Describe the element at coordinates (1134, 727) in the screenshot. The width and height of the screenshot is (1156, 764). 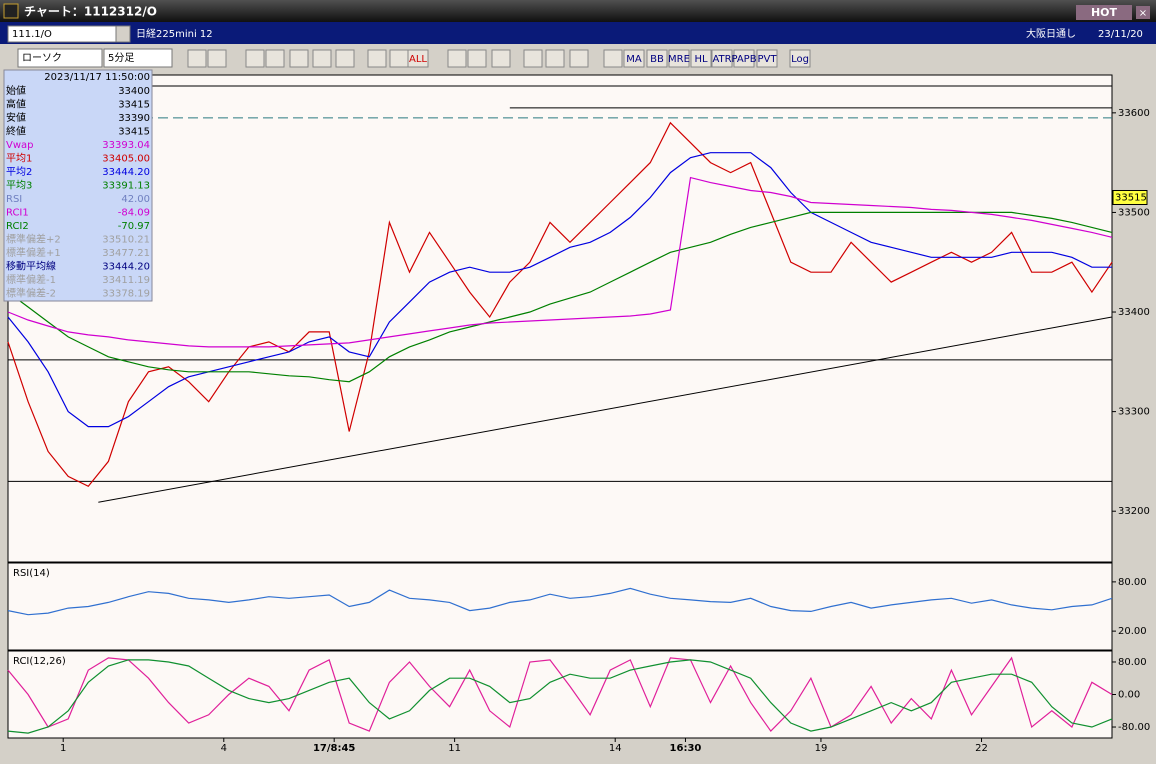
I see `y-tick-label: -80.00` at that location.